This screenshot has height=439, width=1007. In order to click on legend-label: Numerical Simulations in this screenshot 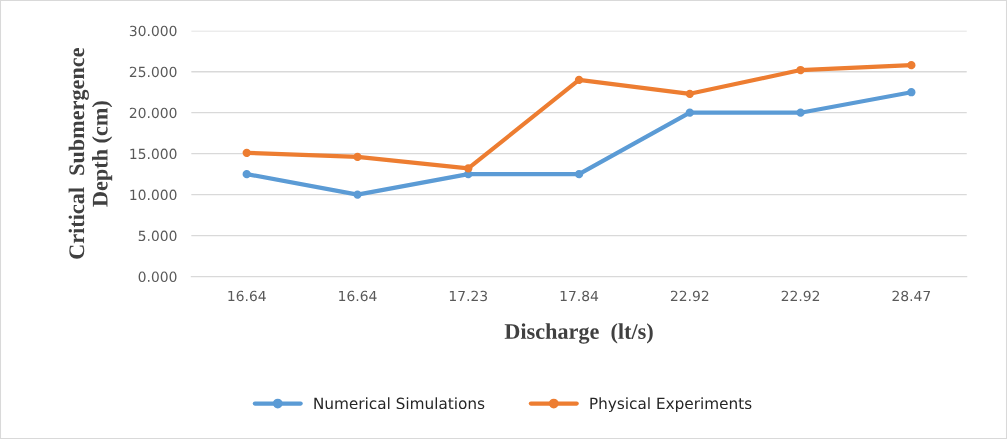, I will do `click(399, 403)`.